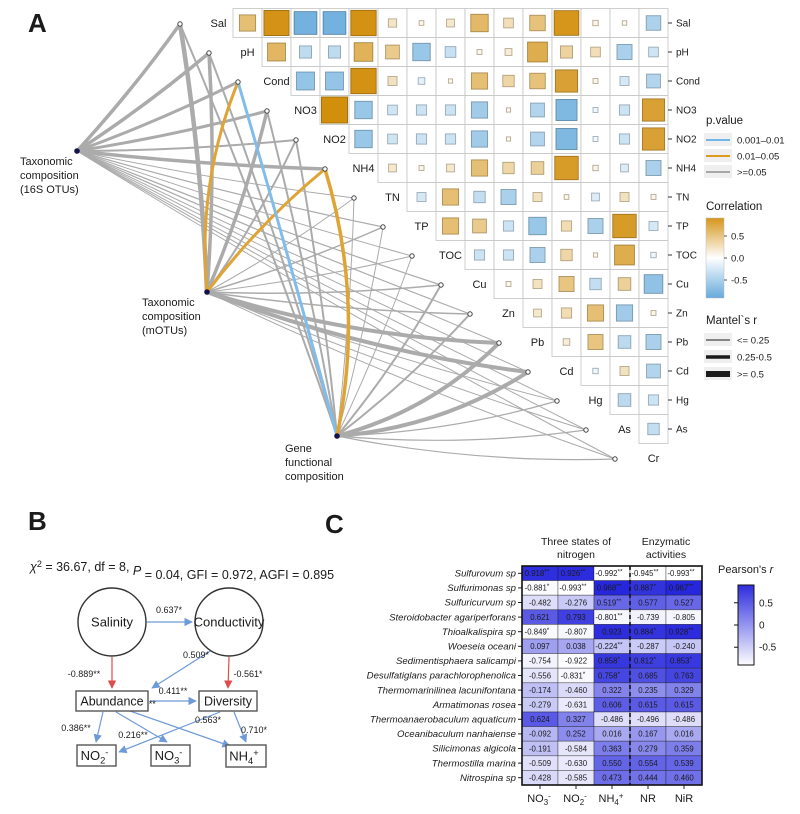 This screenshot has height=814, width=800. Describe the element at coordinates (612, 778) in the screenshot. I see `heatmap-value: 0.473` at that location.